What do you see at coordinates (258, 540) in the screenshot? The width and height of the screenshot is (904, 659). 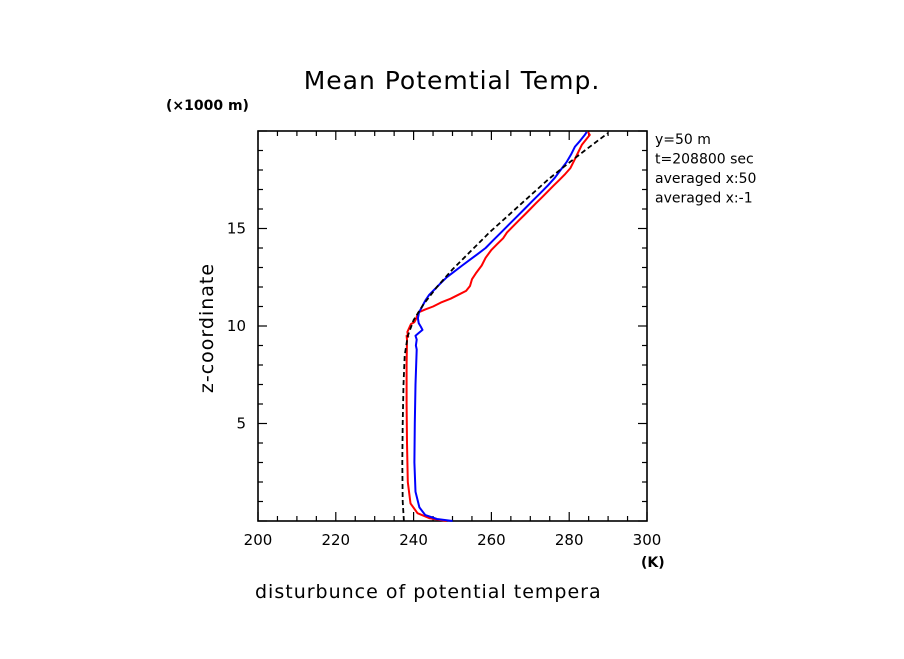 I see `x-tick-label: 200` at bounding box center [258, 540].